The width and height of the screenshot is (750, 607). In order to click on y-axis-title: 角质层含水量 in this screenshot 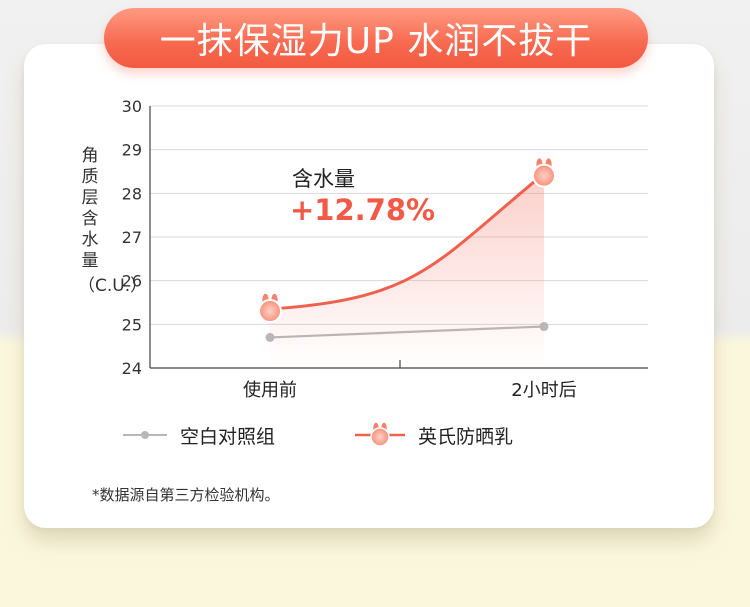, I will do `click(90, 208)`.